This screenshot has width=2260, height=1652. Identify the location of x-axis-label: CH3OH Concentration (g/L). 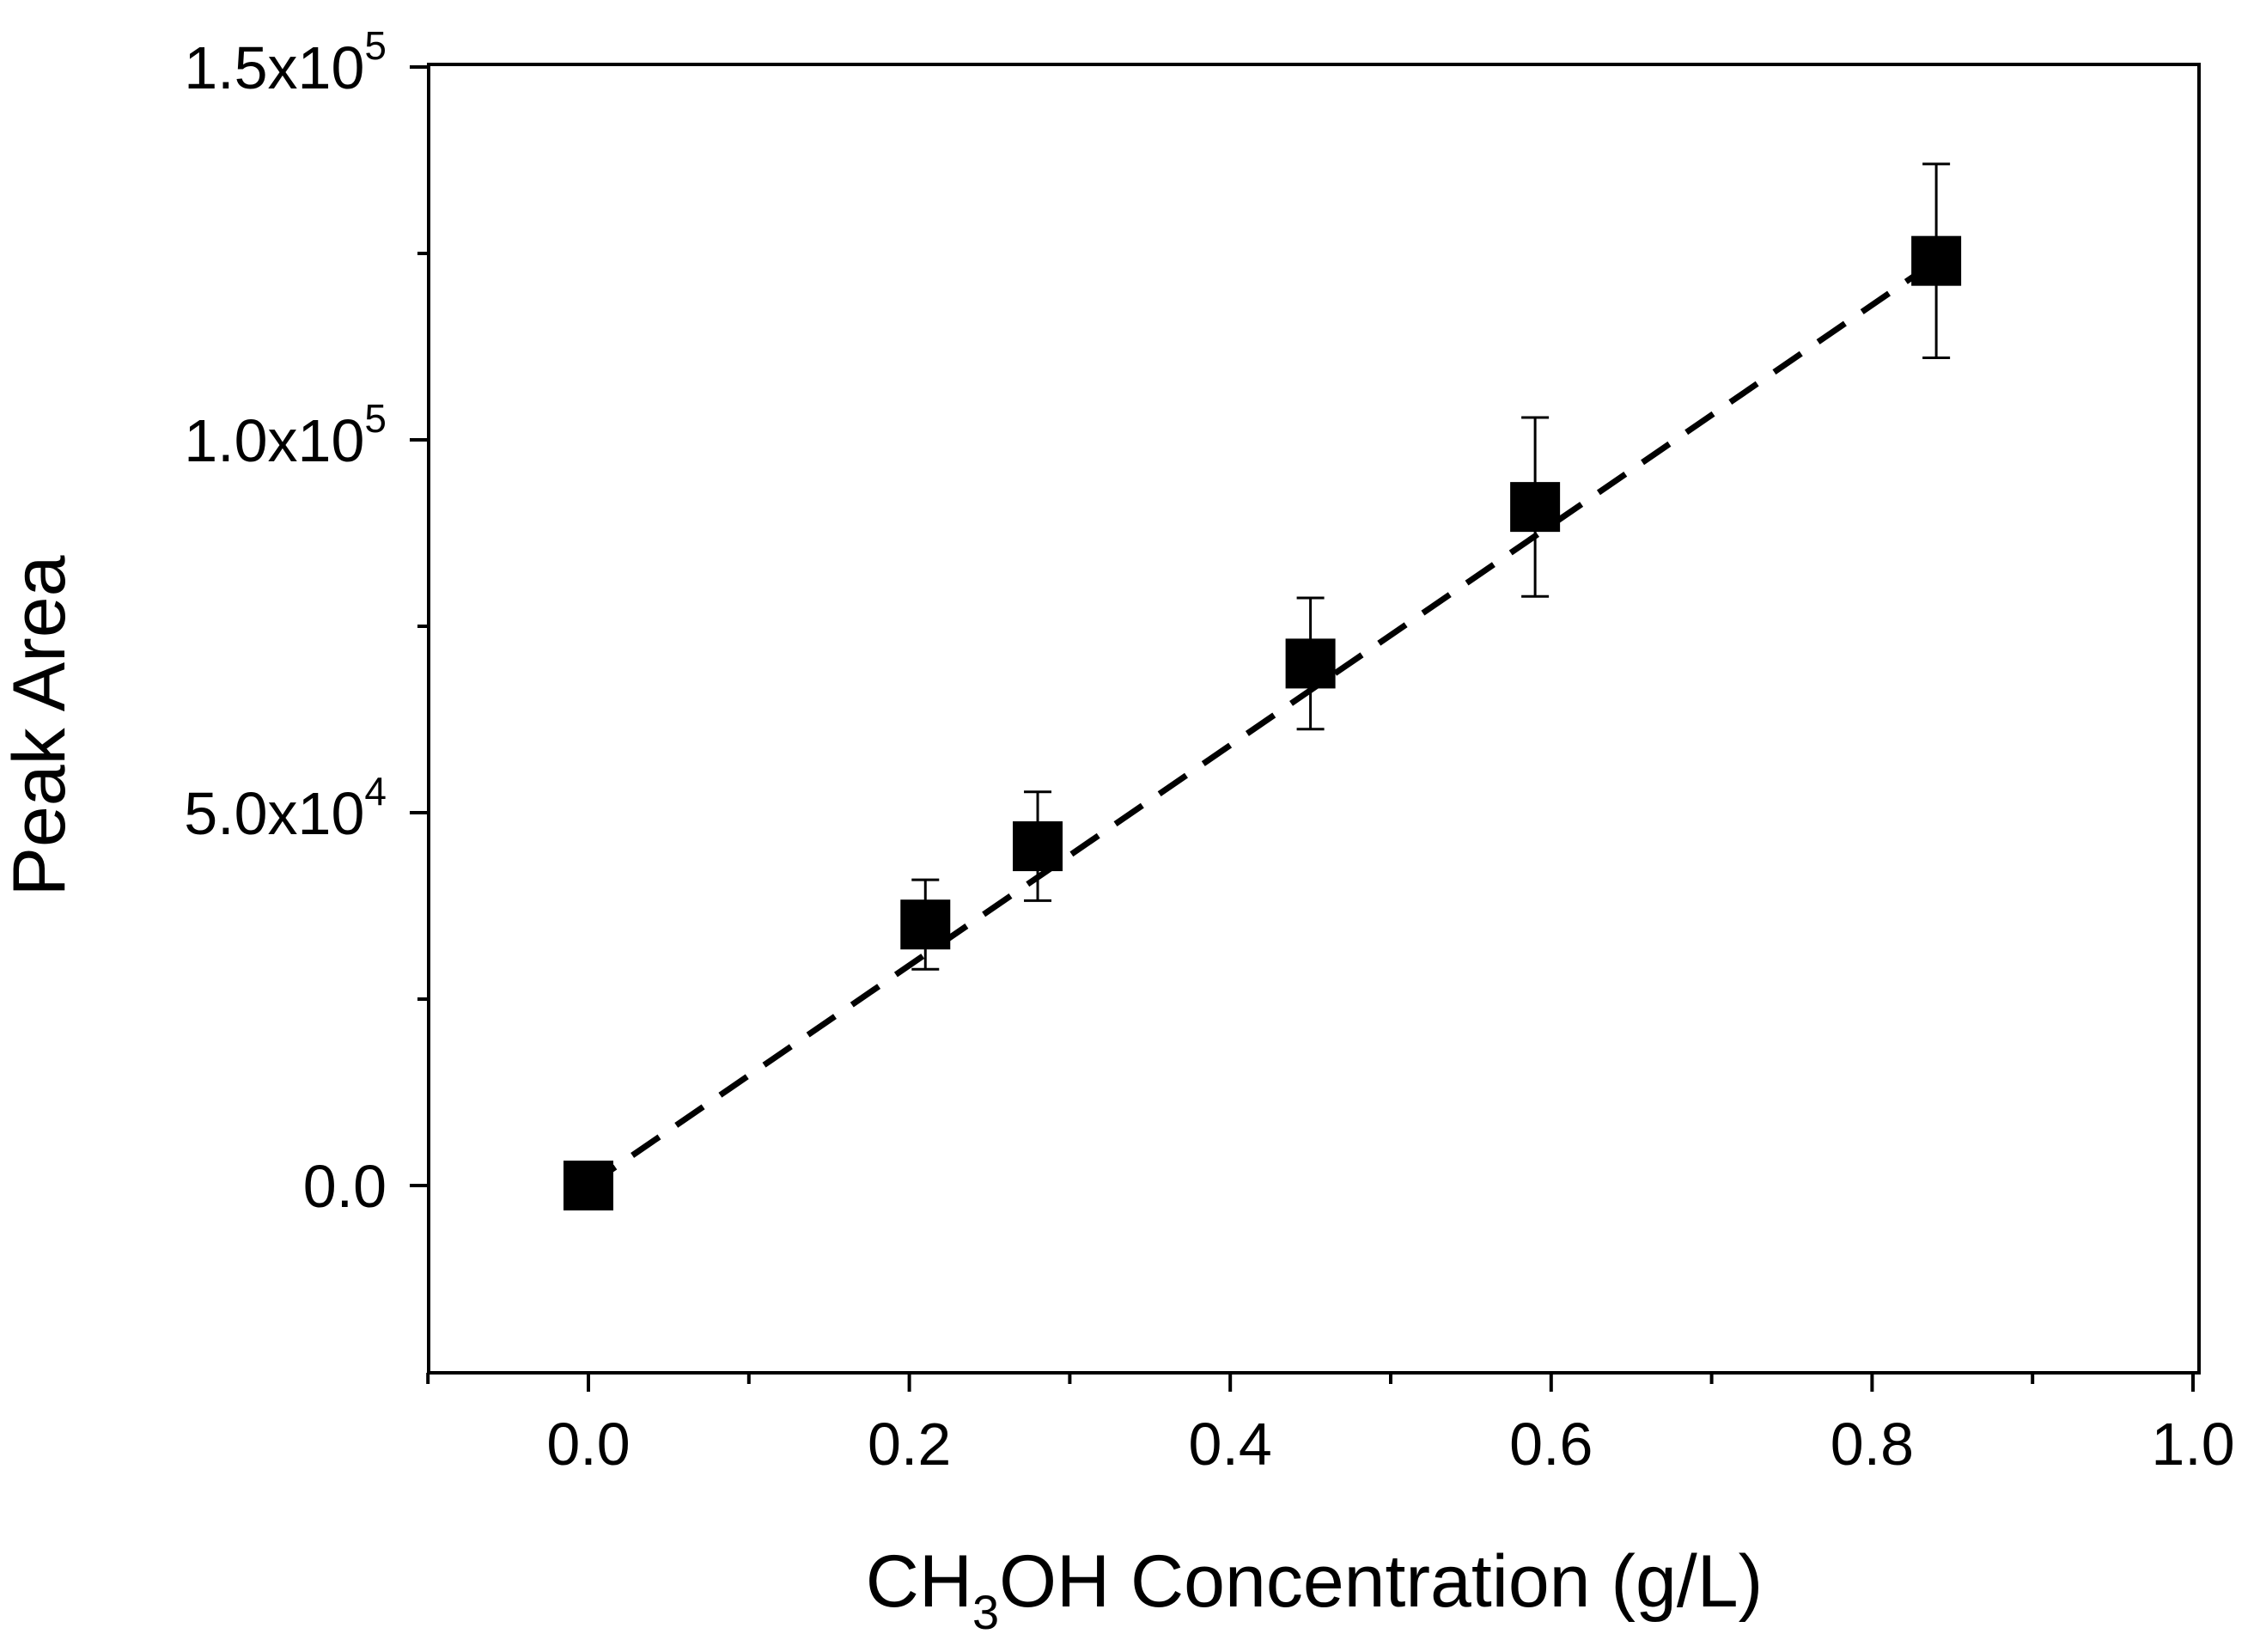
(1315, 1590).